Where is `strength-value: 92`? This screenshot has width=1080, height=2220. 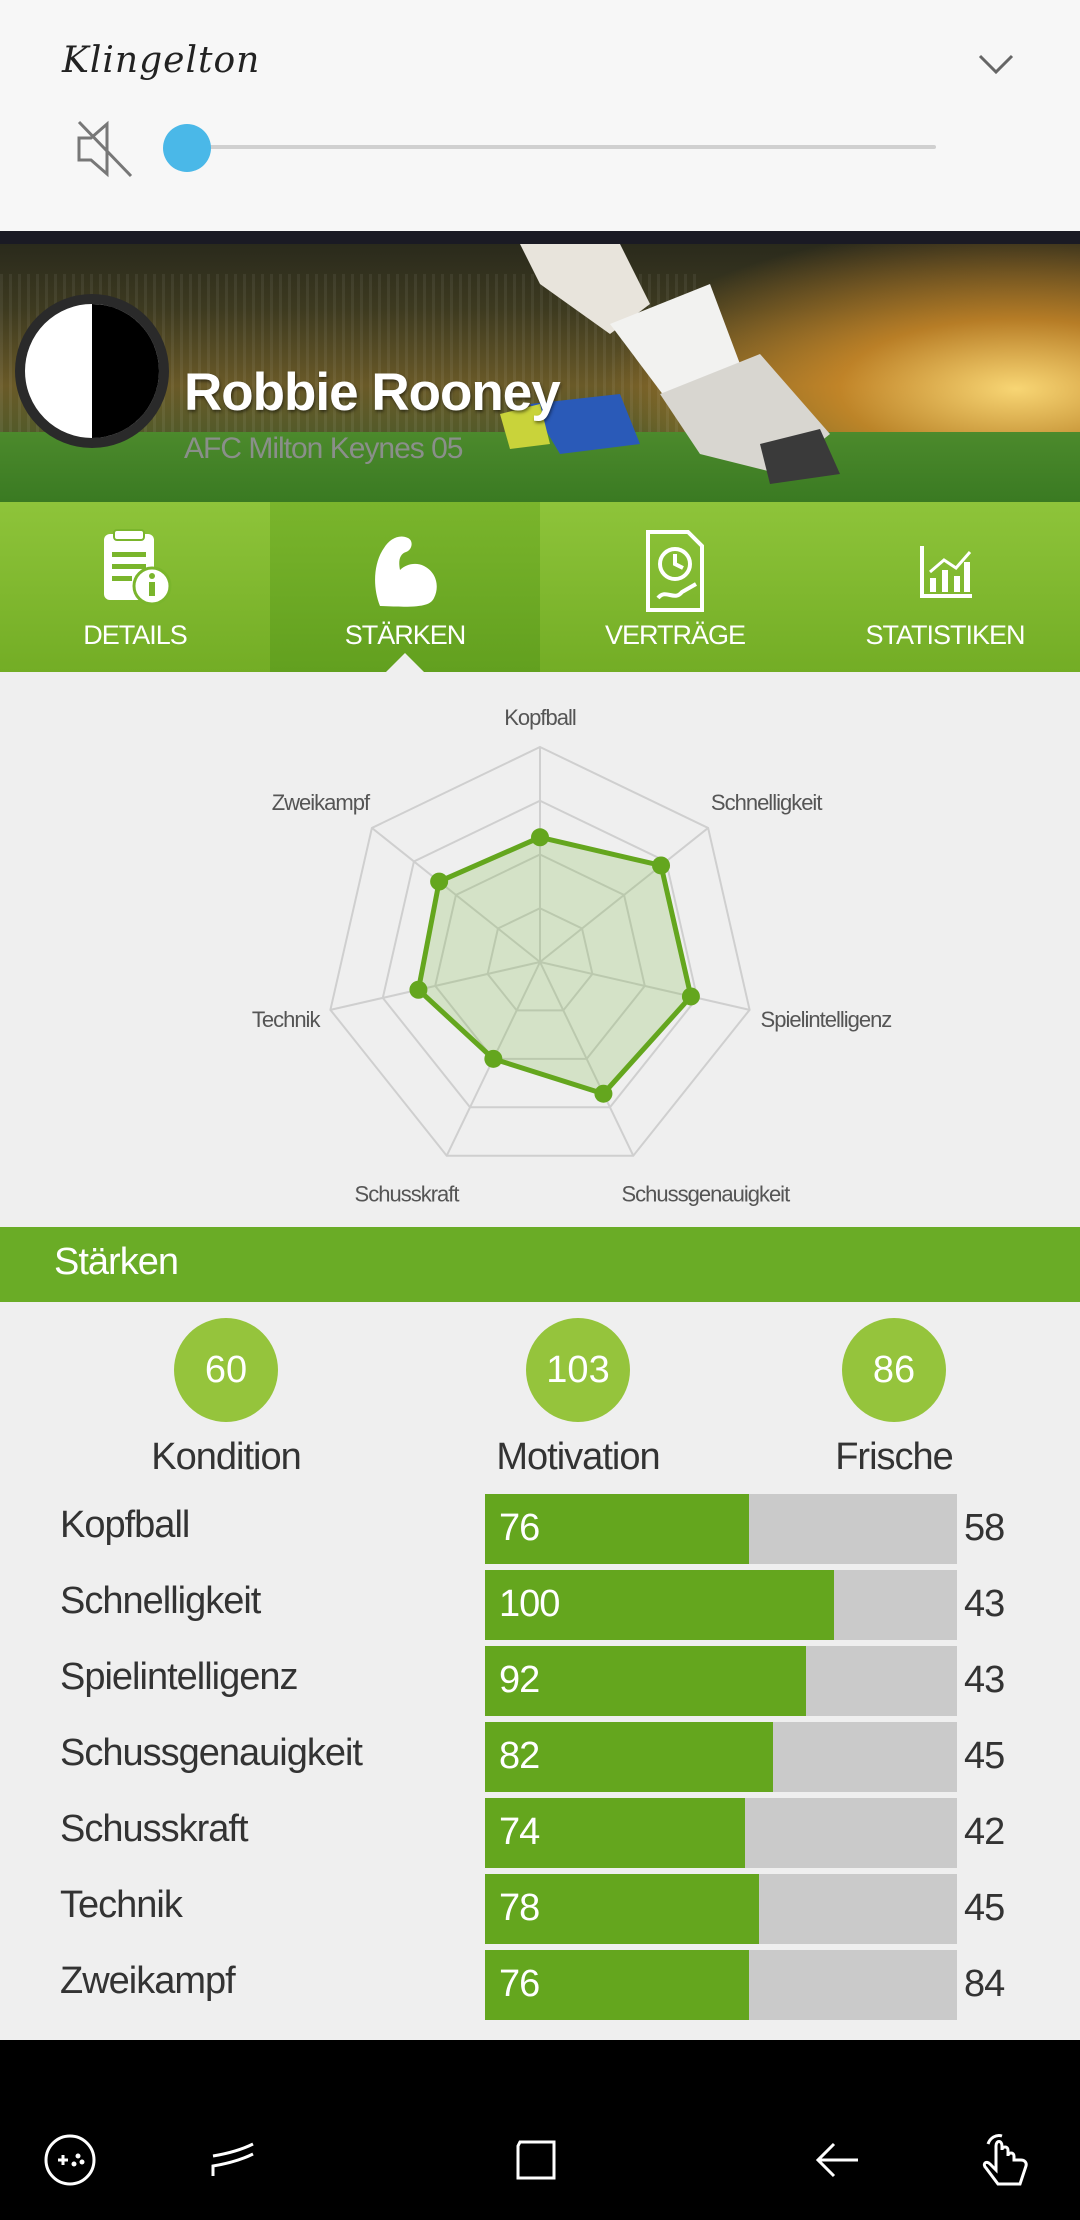 strength-value: 92 is located at coordinates (519, 1680).